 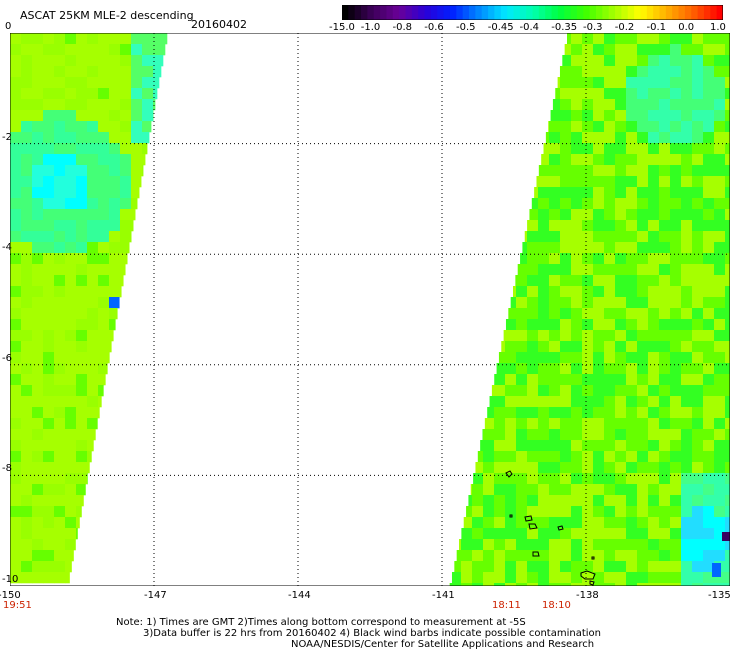 What do you see at coordinates (718, 27) in the screenshot?
I see `colorbar-label: 1.0` at bounding box center [718, 27].